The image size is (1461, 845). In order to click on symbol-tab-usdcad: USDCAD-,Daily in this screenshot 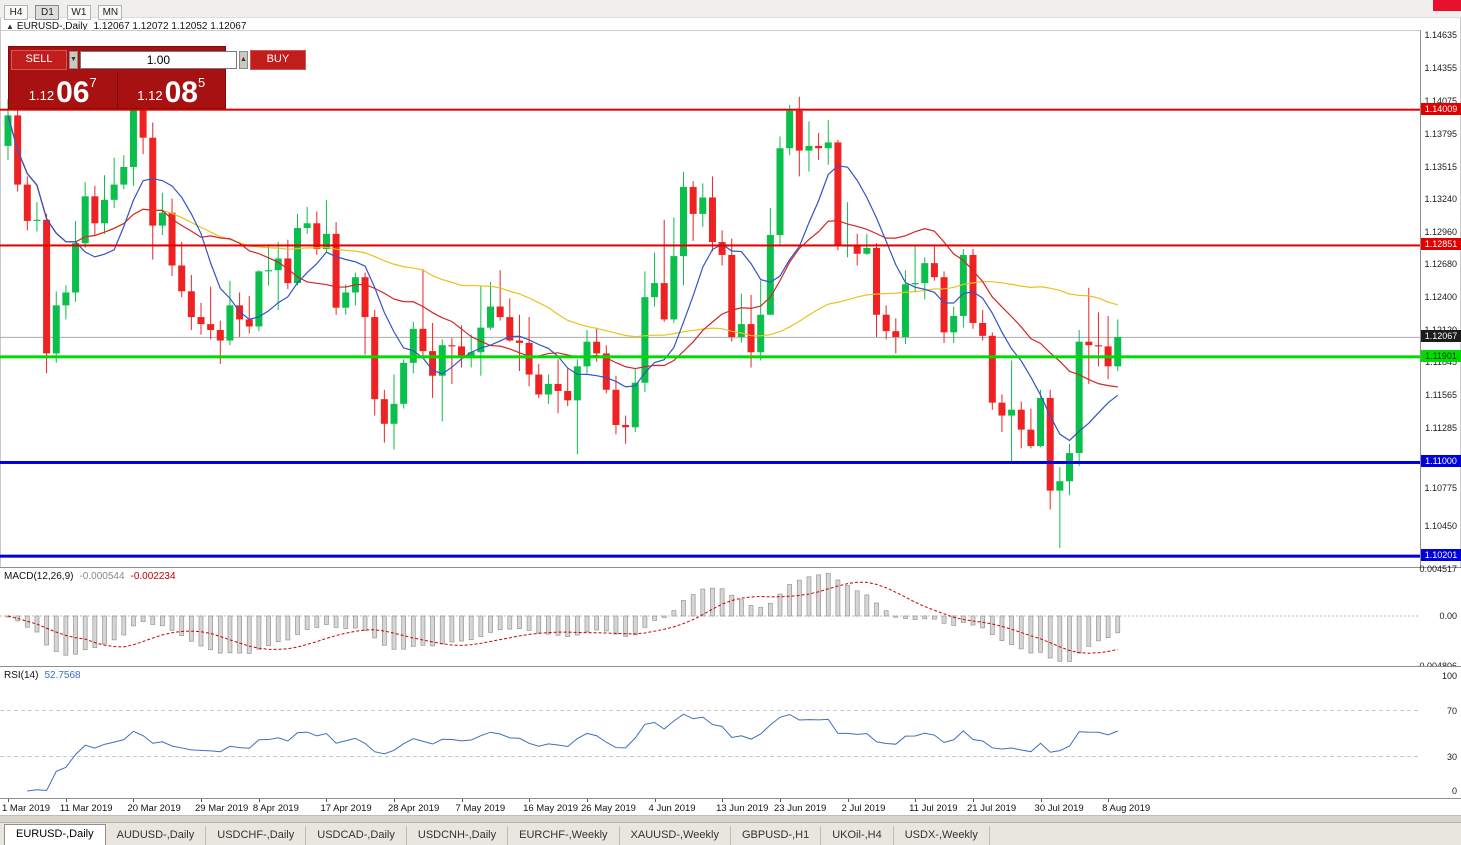, I will do `click(356, 835)`.